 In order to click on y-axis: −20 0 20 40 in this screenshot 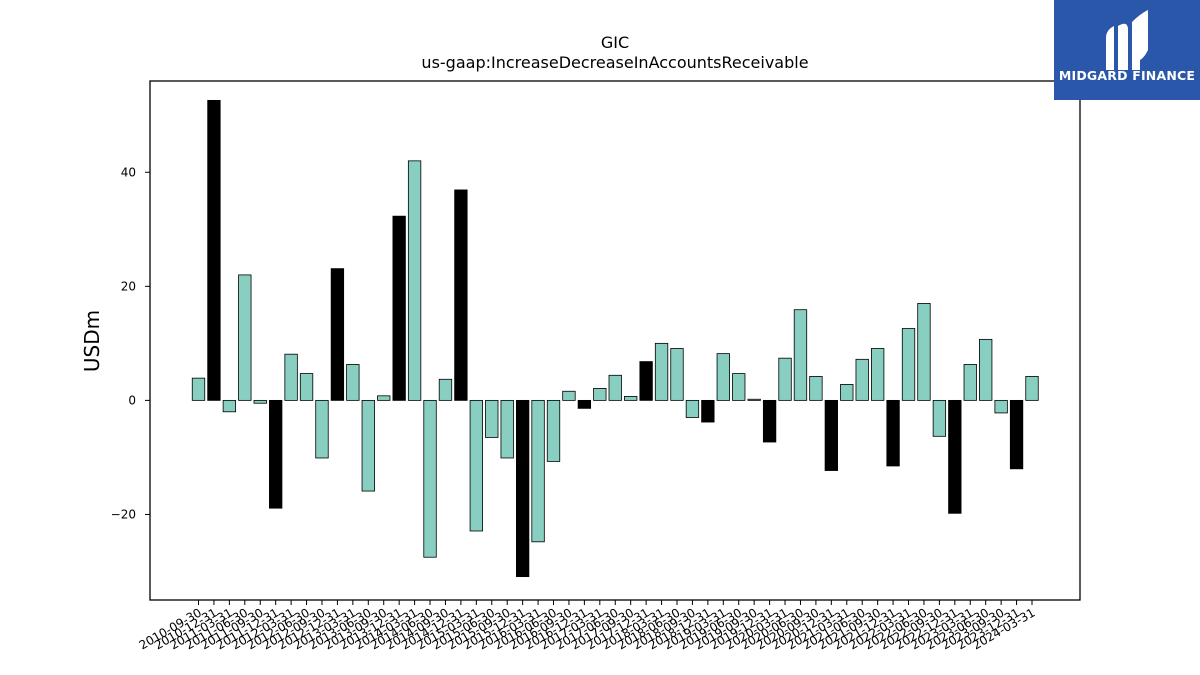, I will do `click(130, 343)`.